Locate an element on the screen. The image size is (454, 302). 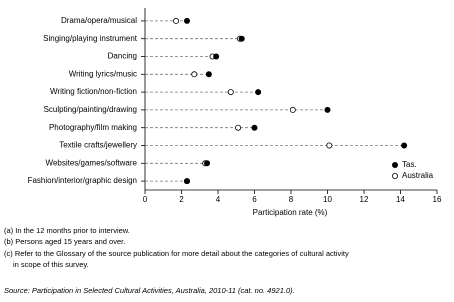
x-tick-label: 6 is located at coordinates (254, 199).